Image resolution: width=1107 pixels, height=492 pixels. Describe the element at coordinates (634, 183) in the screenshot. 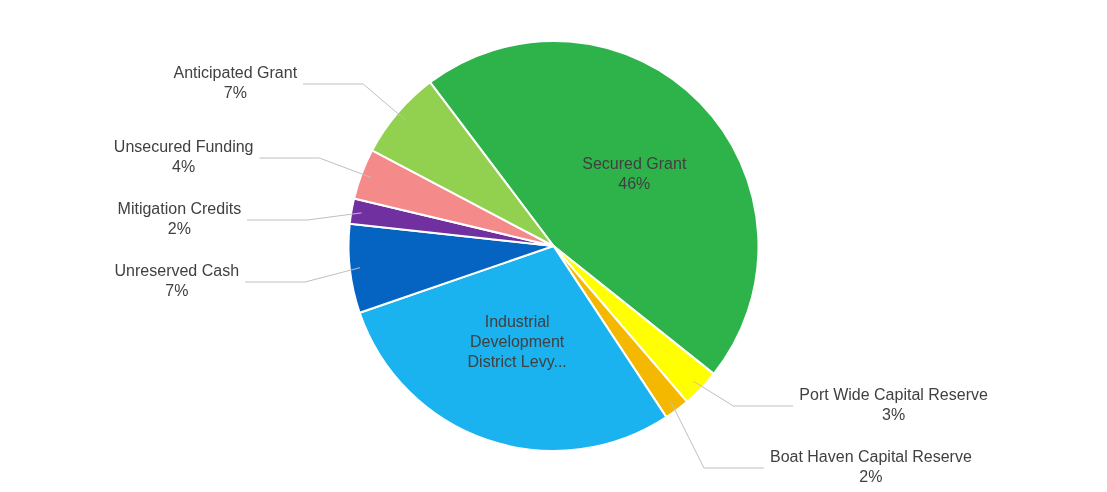

I see `data-label: 46%` at that location.